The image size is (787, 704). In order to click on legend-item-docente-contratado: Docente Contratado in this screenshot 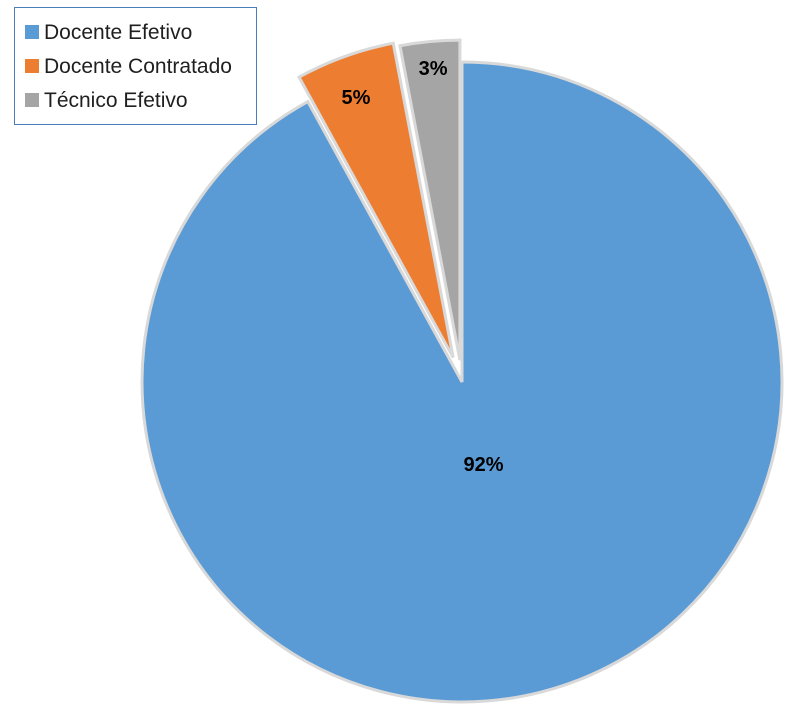, I will do `click(140, 66)`.